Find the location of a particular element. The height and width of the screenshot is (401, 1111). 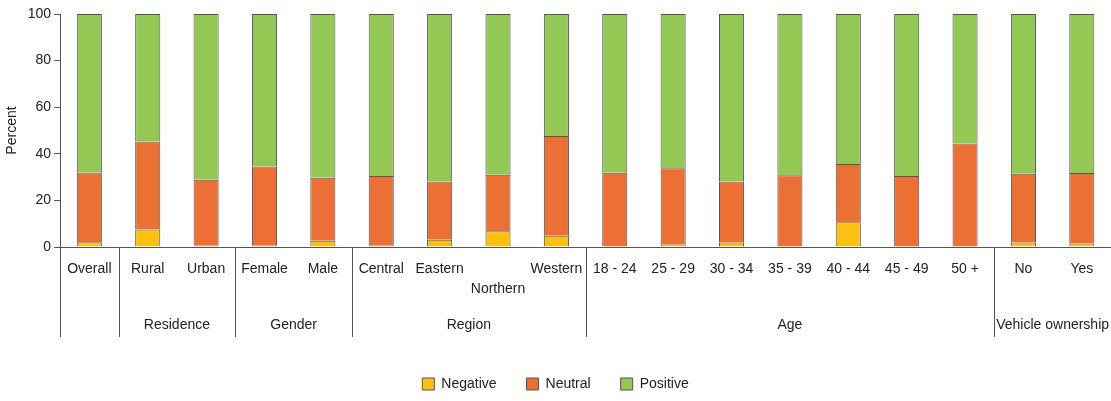

legend-label: Neutral is located at coordinates (568, 382).